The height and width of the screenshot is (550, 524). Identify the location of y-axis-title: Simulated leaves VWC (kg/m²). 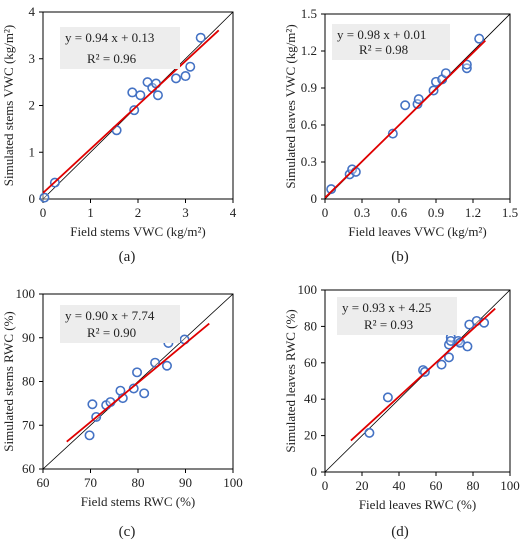
(290, 106).